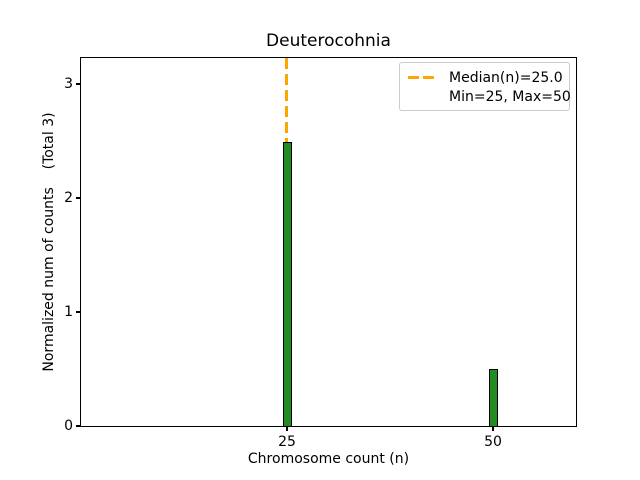  I want to click on legend-row-median: Median(n)=25.0, so click(485, 77).